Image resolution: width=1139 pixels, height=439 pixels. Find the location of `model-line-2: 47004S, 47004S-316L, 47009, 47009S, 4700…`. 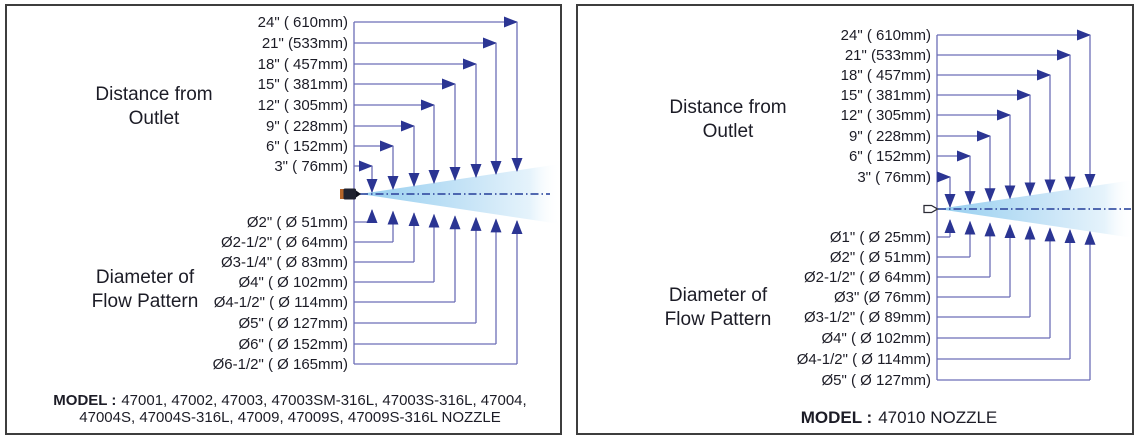

model-line-2: 47004S, 47004S-316L, 47009, 47009S, 4700… is located at coordinates (289, 417).